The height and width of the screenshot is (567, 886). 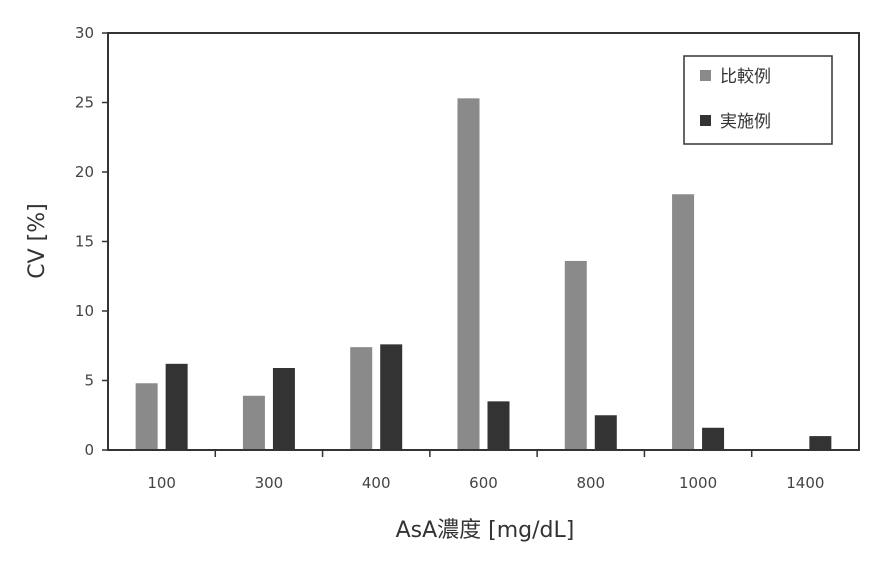 What do you see at coordinates (745, 122) in the screenshot?
I see `legend-label-series-2: 実施例` at bounding box center [745, 122].